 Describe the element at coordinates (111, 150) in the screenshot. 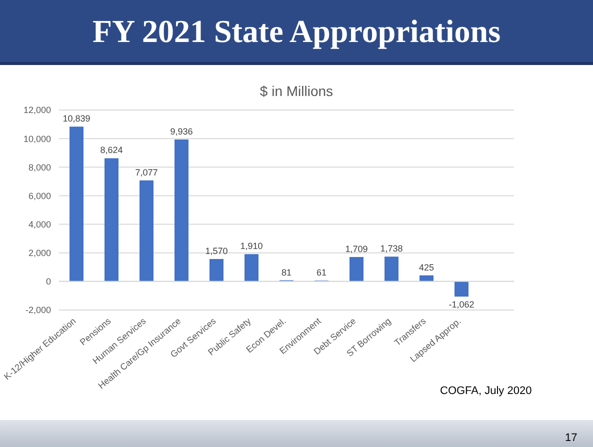

I see `data-label: 8,624` at that location.